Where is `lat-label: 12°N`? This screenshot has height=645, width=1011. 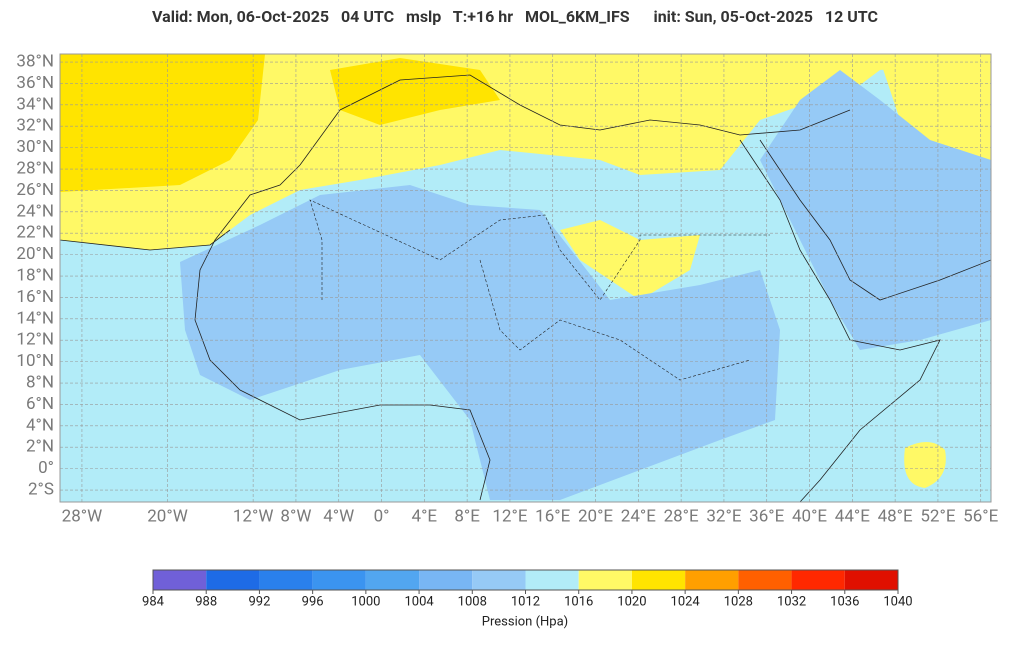
lat-label: 12°N is located at coordinates (35, 340).